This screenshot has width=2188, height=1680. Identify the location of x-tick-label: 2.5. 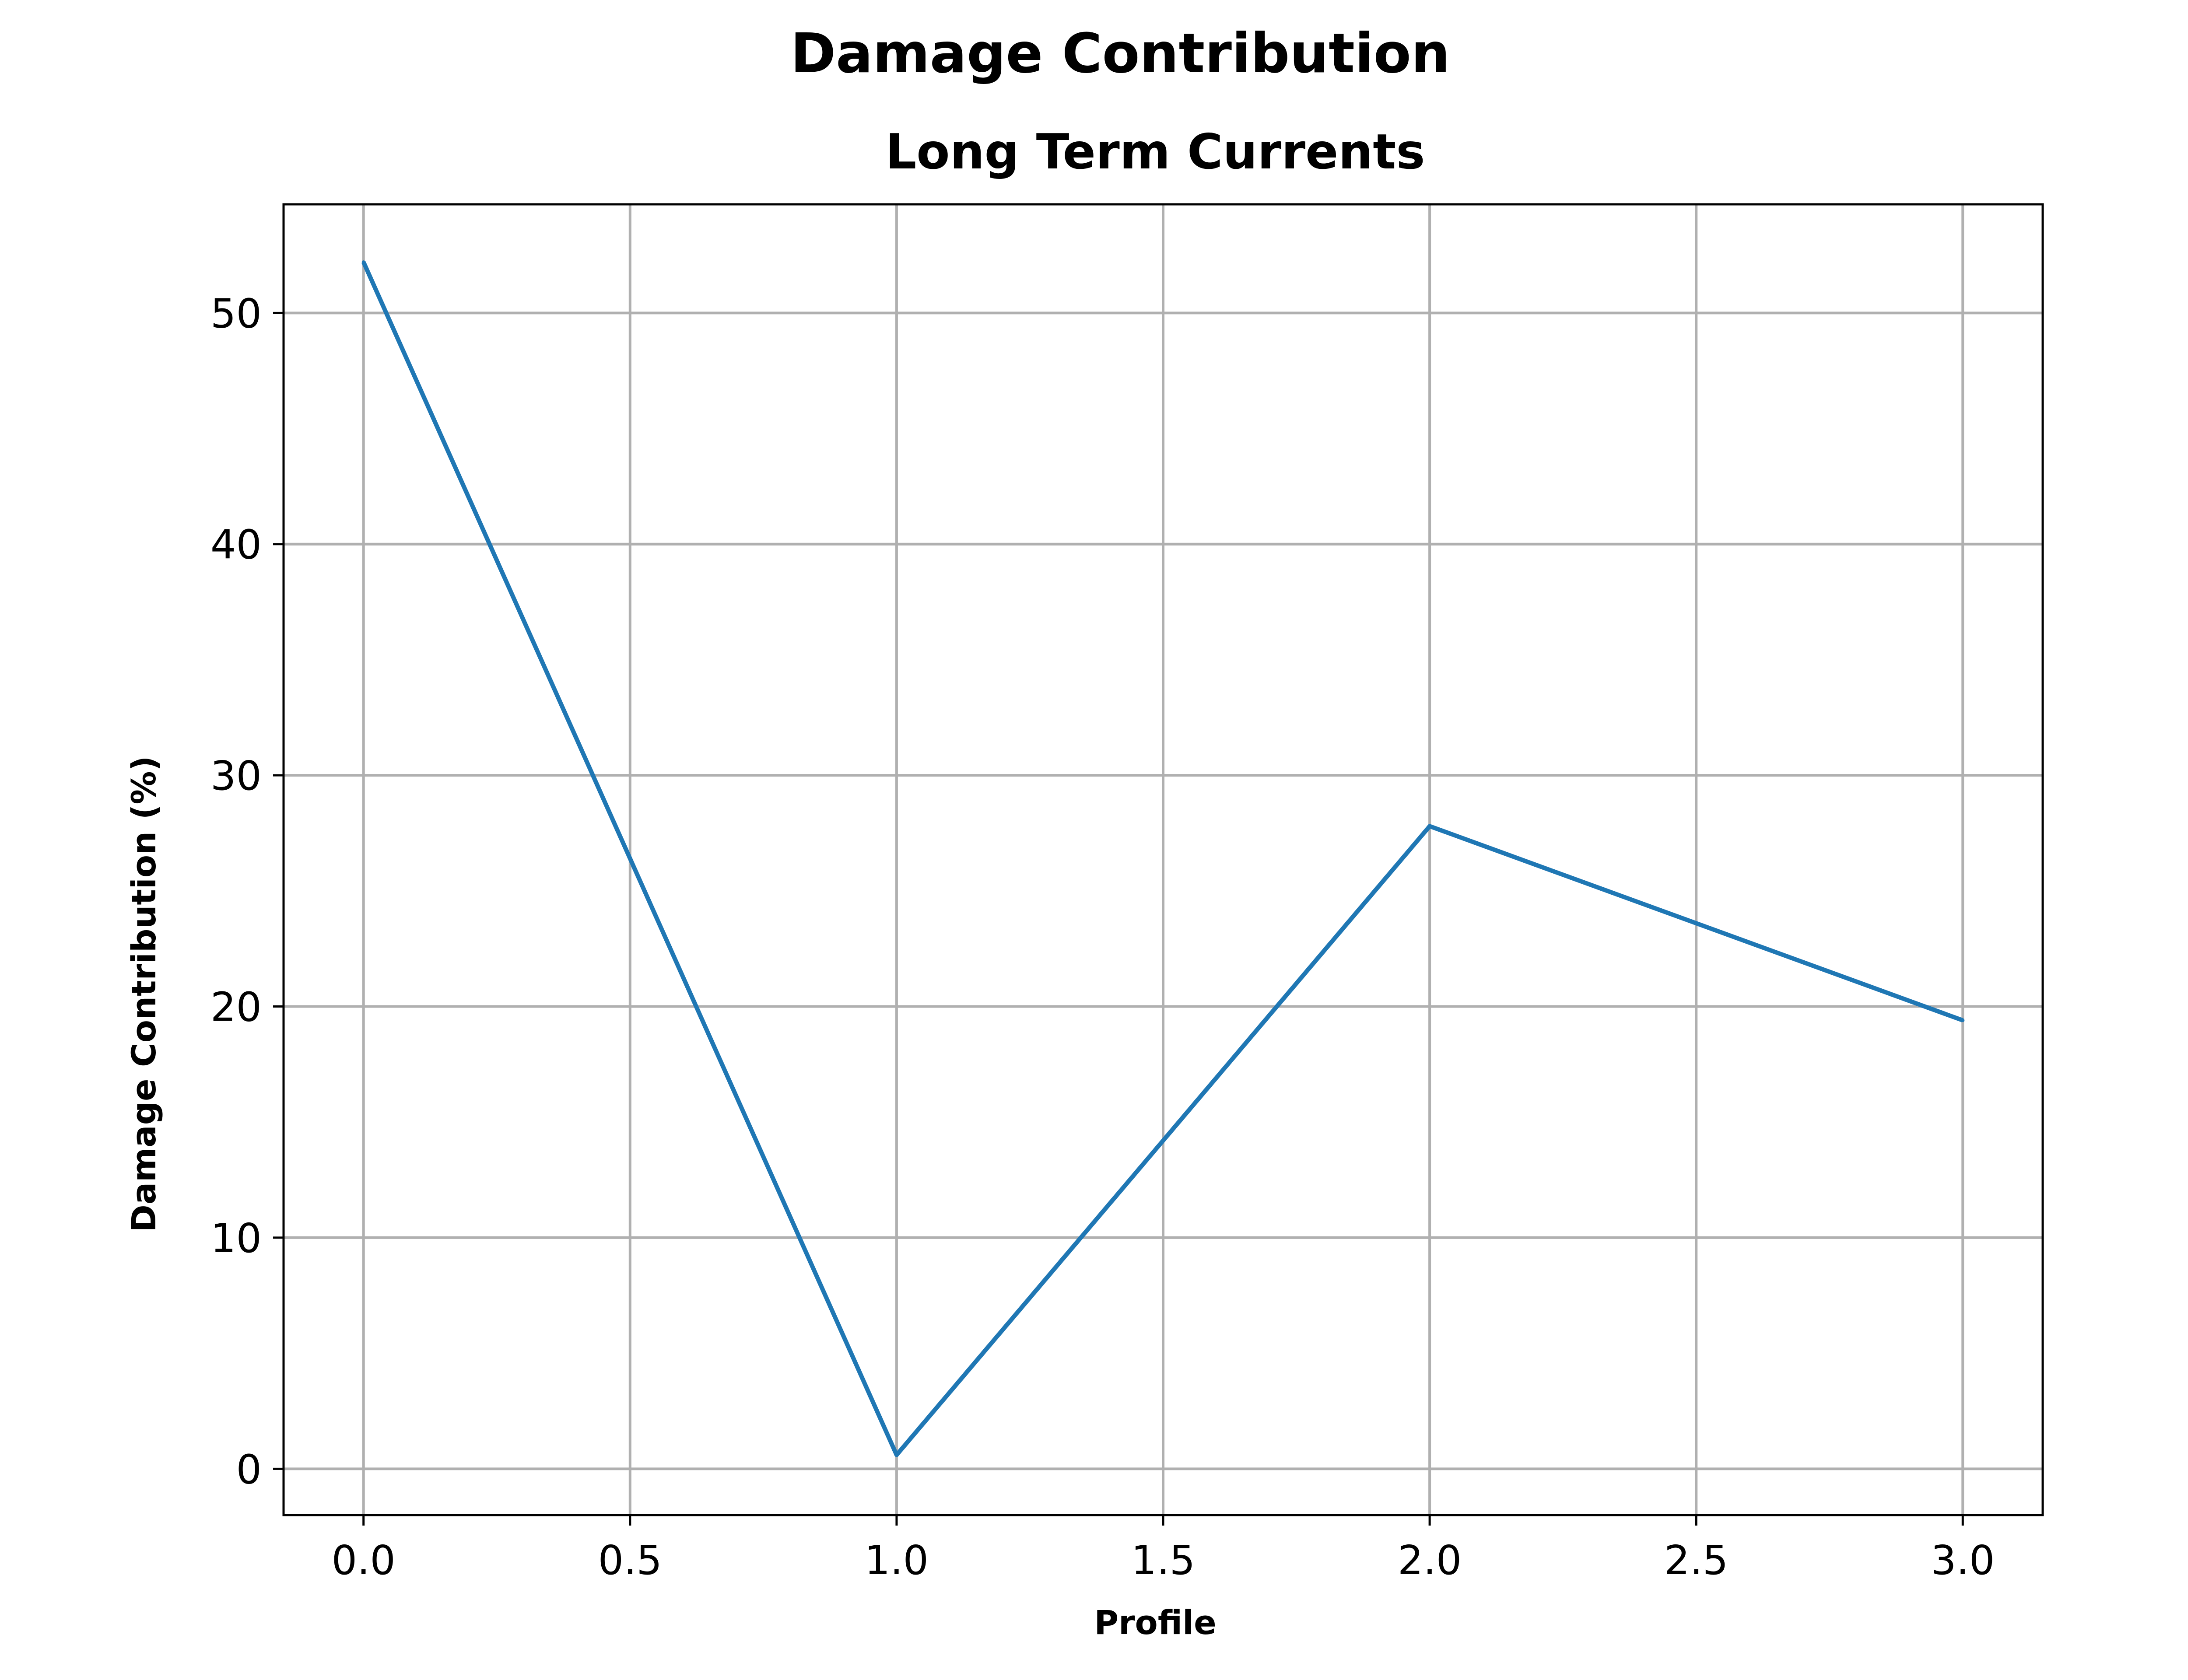
(1696, 1560).